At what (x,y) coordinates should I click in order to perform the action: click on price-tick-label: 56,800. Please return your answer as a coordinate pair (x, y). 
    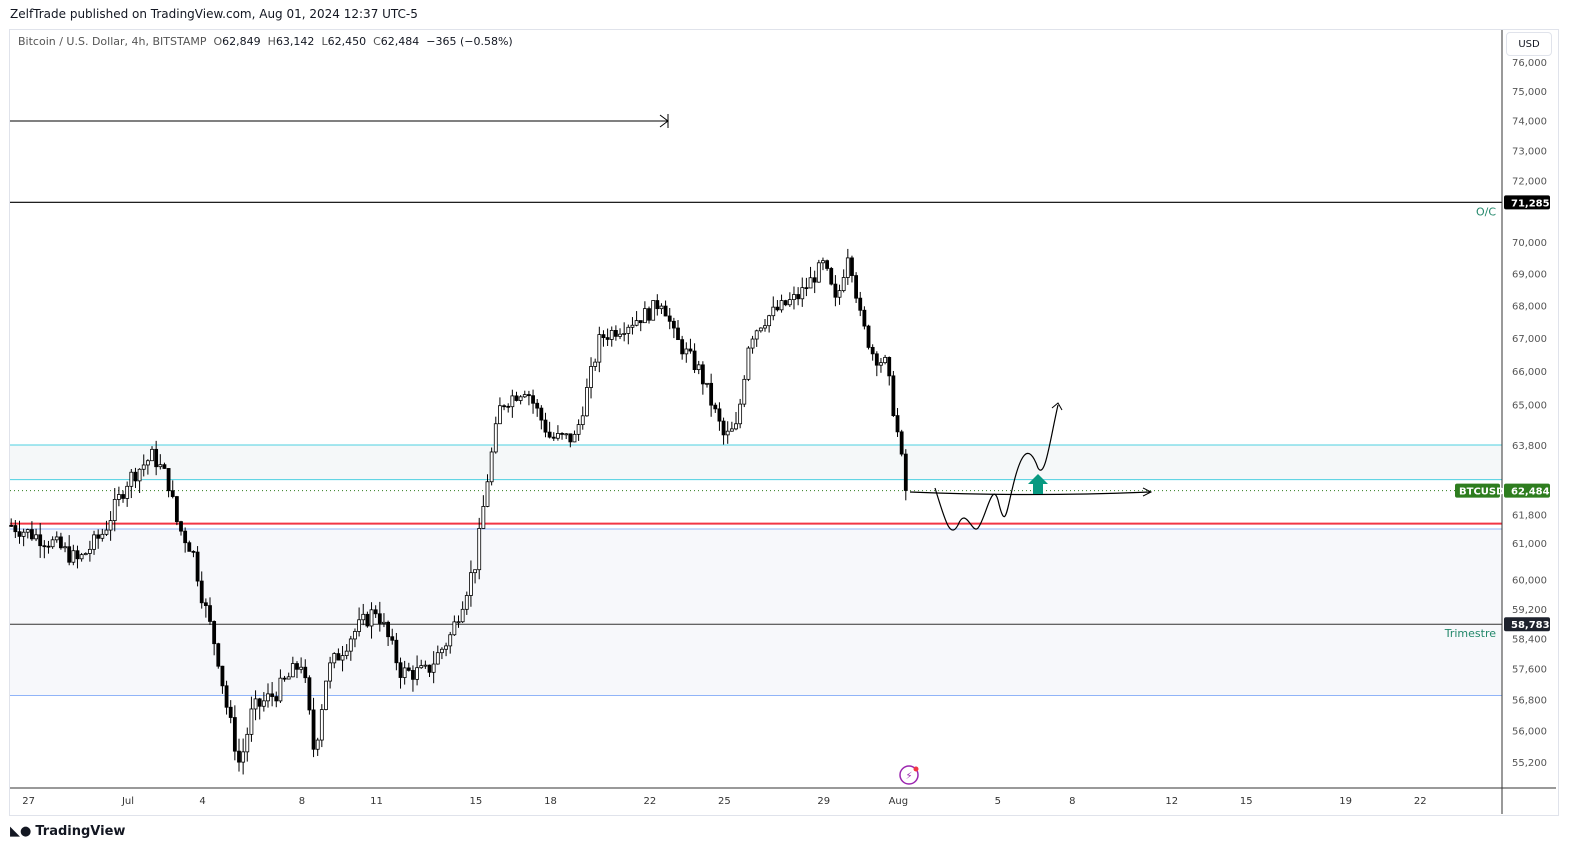
    Looking at the image, I should click on (1529, 700).